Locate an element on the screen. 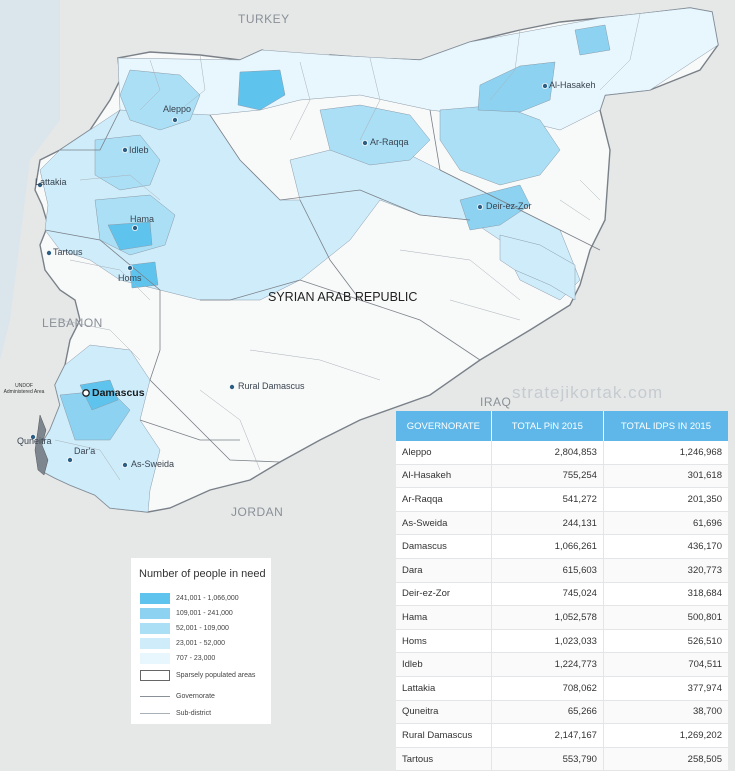 Image resolution: width=735 pixels, height=771 pixels. table-row: Damascus 1,066,261 436,170 is located at coordinates (562, 546).